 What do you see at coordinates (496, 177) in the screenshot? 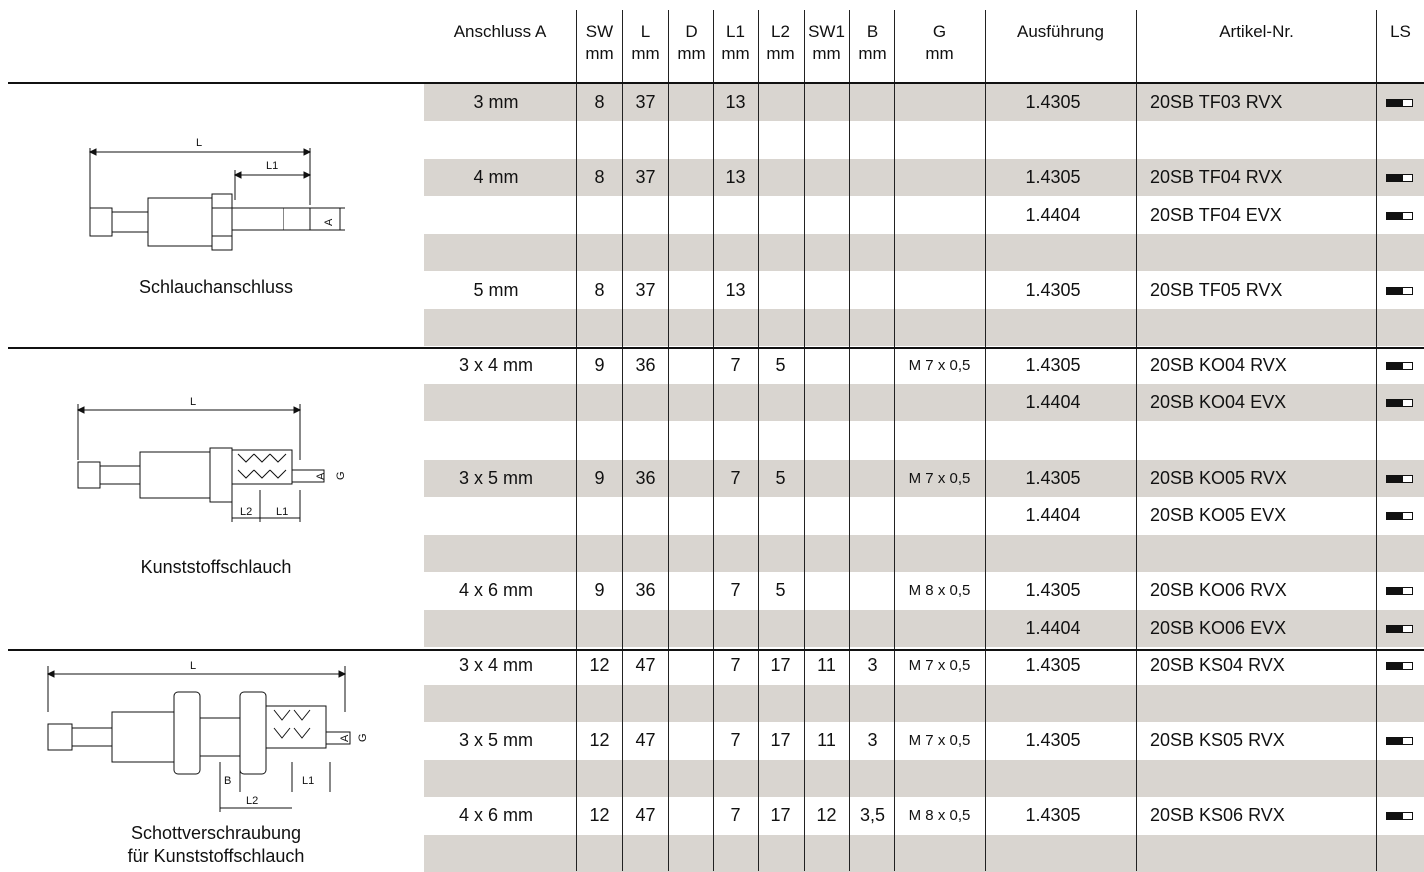
I see `cell-anschluss: 4 mm` at bounding box center [496, 177].